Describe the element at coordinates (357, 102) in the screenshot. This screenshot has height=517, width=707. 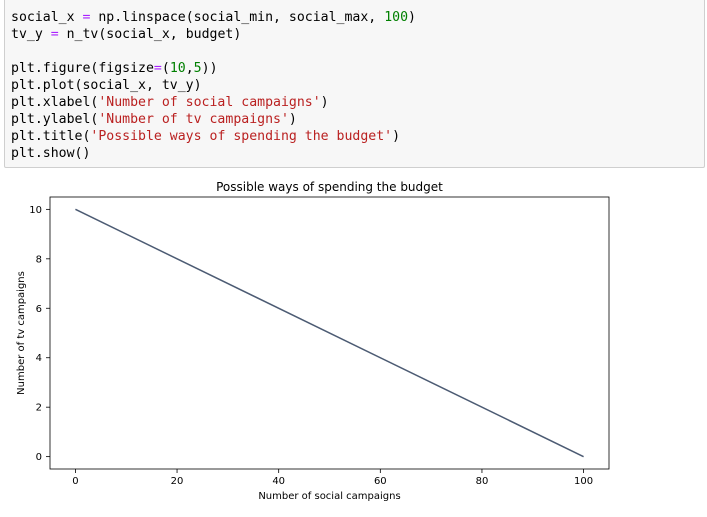
I see `code-line: plt.xlabel('Number of social campaigns')` at that location.